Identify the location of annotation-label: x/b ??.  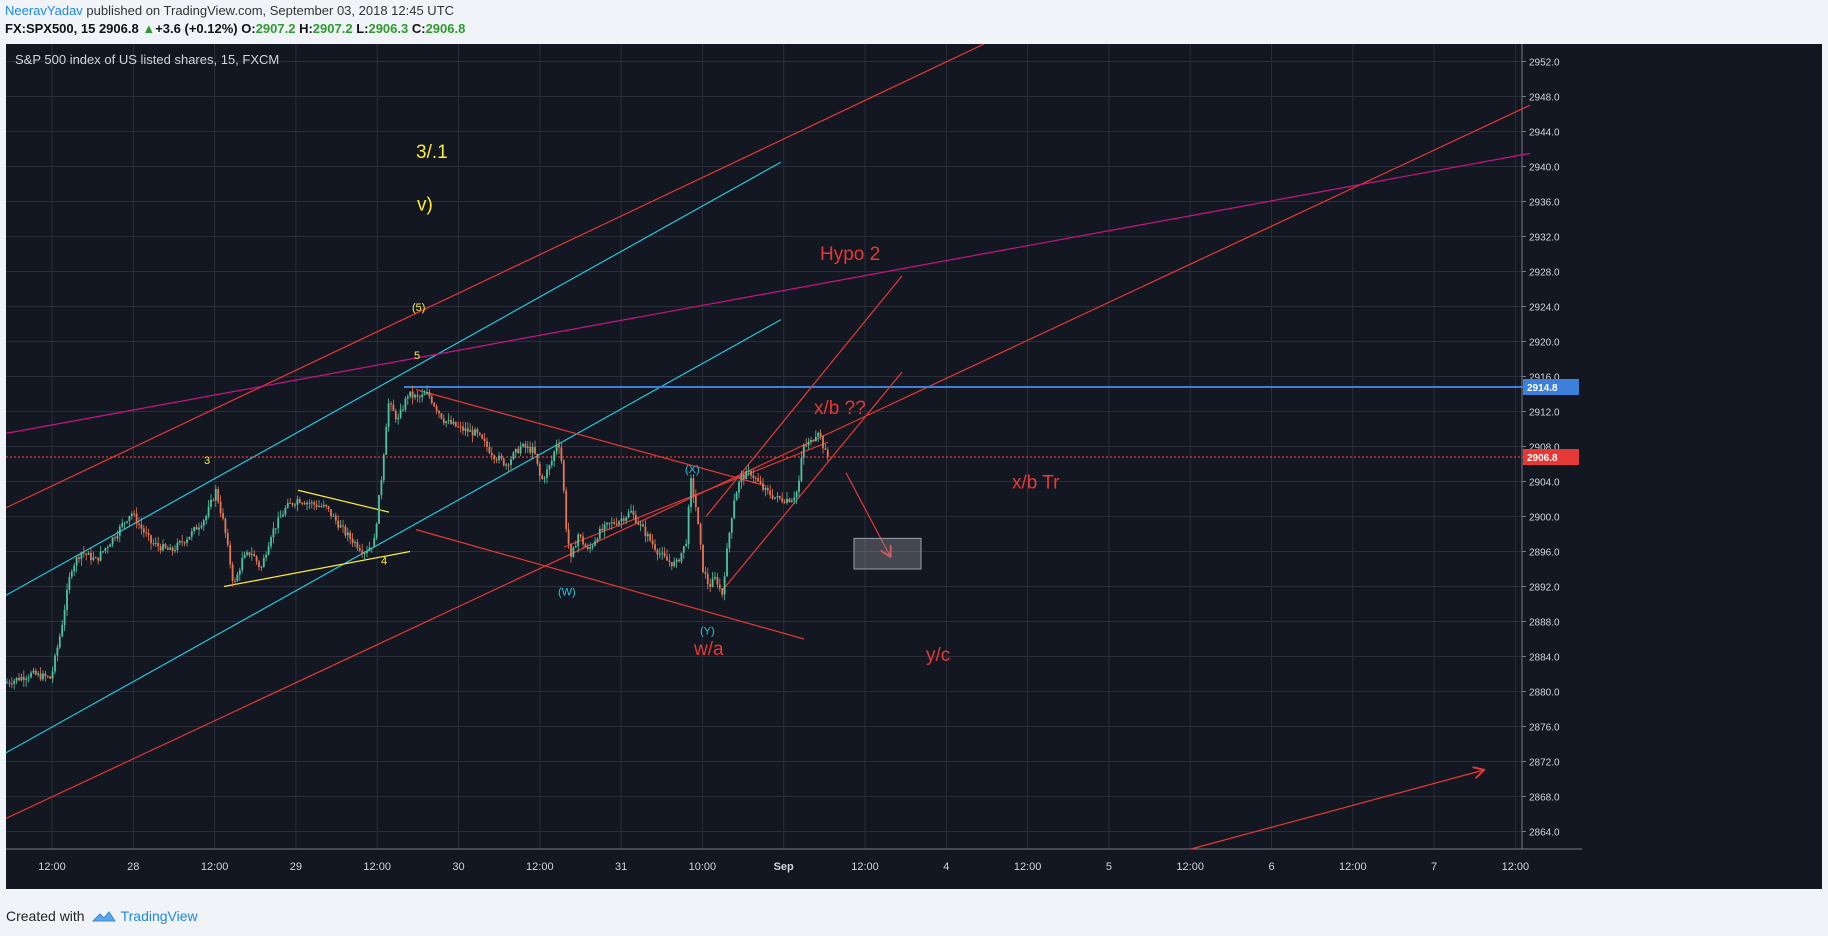
(840, 408).